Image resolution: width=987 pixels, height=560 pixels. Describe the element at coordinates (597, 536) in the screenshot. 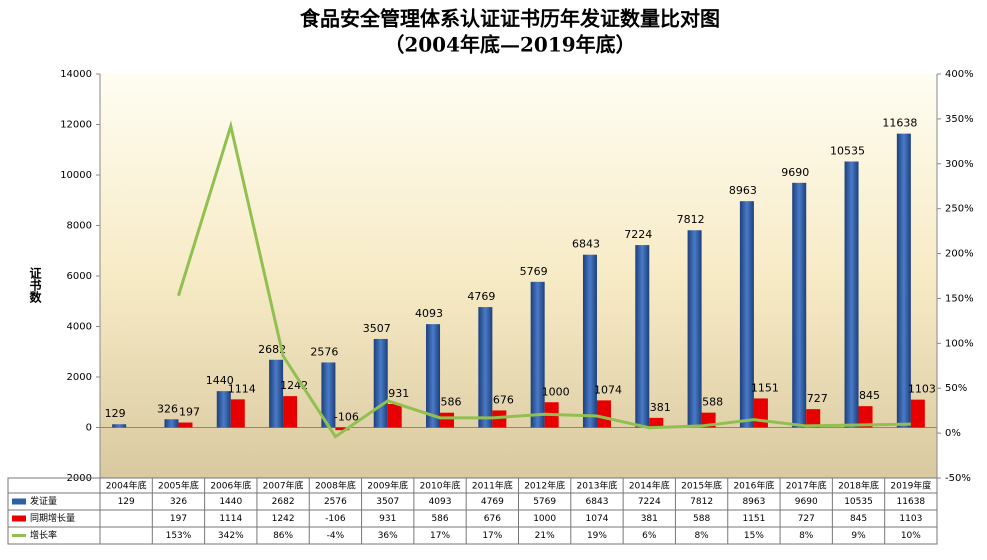

I see `table-cell: 19%` at that location.